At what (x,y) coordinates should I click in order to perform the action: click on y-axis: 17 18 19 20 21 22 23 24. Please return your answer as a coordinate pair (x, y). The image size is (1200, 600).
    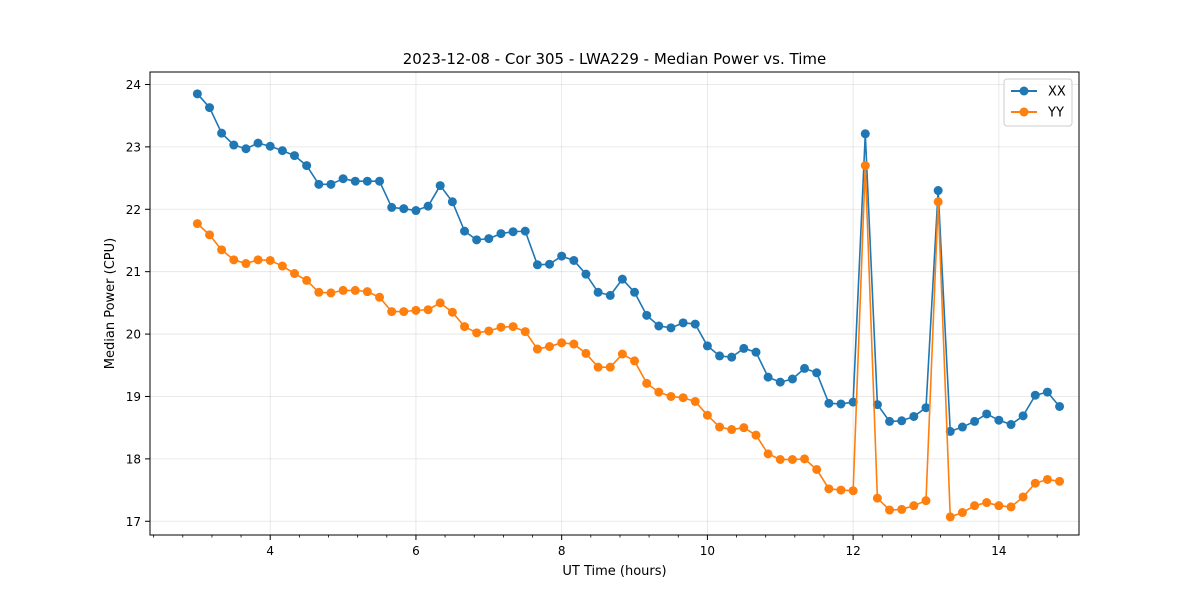
    Looking at the image, I should click on (138, 303).